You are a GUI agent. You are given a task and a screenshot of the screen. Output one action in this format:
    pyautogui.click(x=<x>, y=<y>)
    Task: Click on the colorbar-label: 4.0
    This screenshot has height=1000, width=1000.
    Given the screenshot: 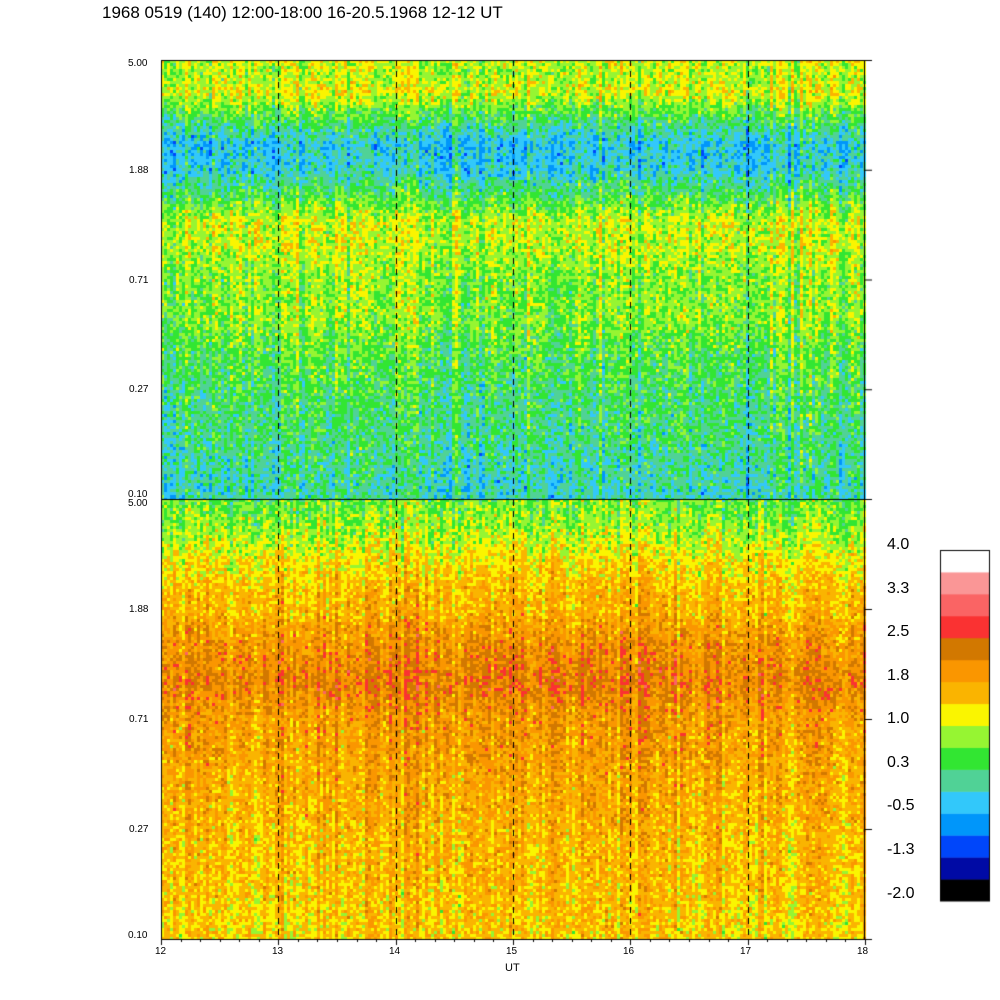 What is the action you would take?
    pyautogui.click(x=898, y=544)
    